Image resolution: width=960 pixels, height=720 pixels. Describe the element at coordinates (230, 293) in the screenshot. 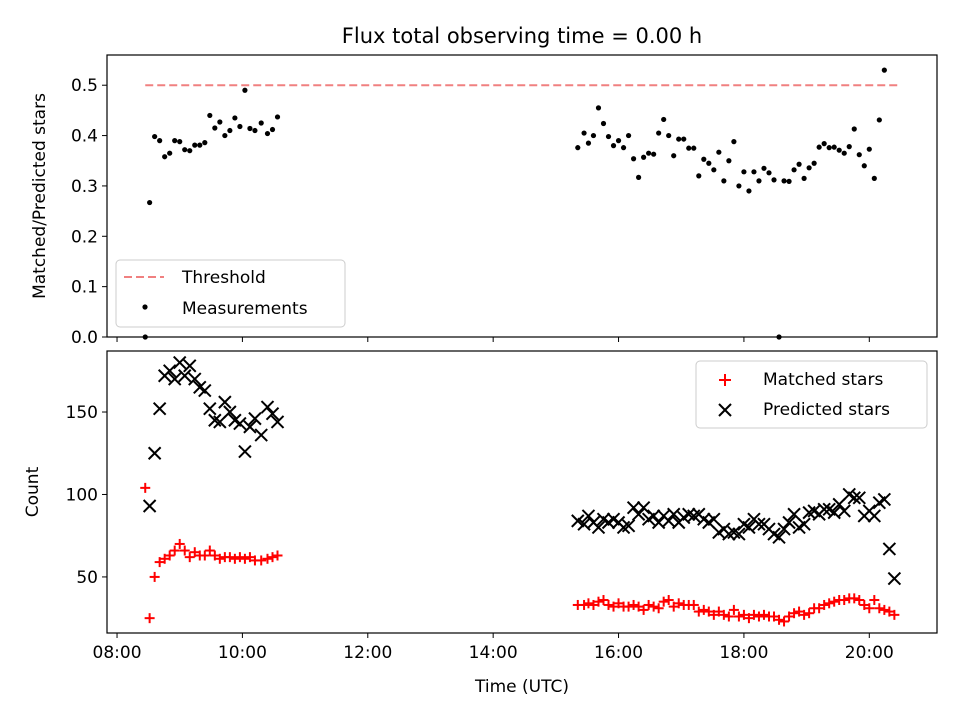

I see `ratio-legend-box` at that location.